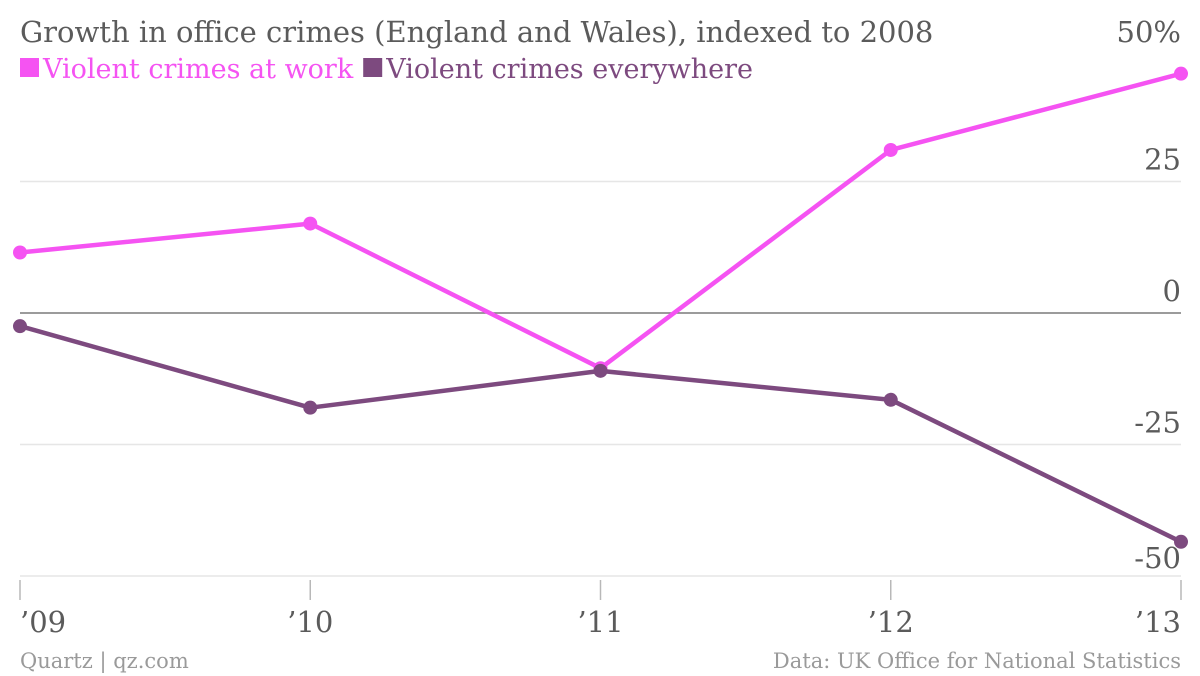 Image resolution: width=1200 pixels, height=676 pixels. I want to click on x-tick-label-4: ’13, so click(1158, 622).